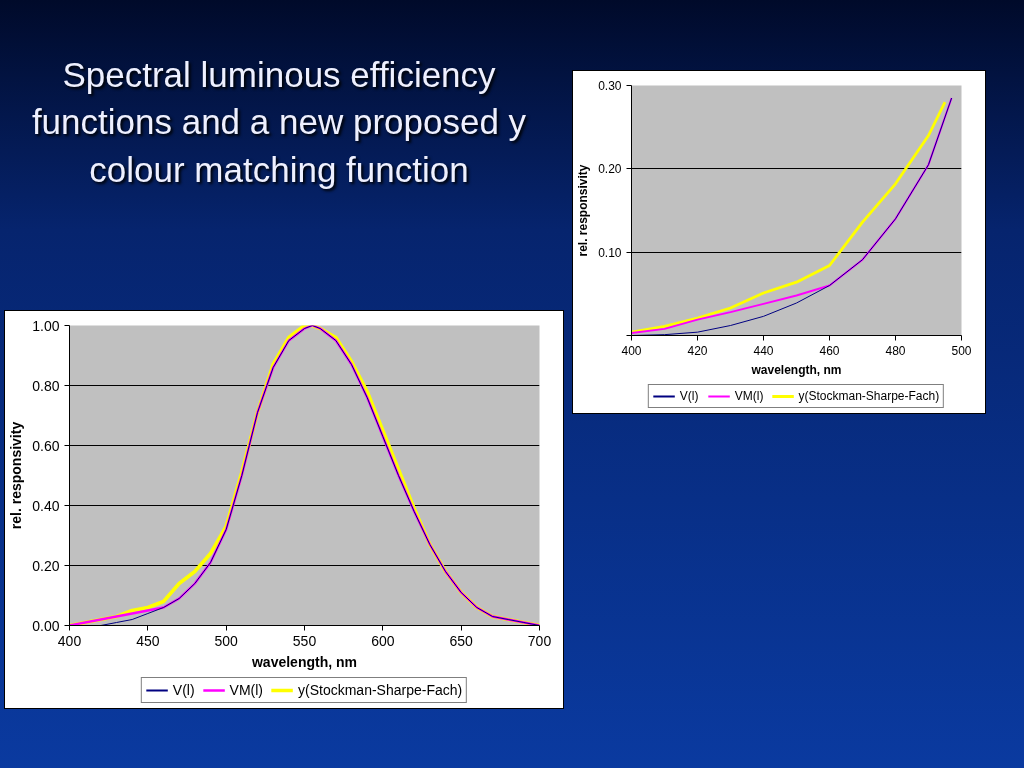  I want to click on y-tick-label: 0.00, so click(46, 625).